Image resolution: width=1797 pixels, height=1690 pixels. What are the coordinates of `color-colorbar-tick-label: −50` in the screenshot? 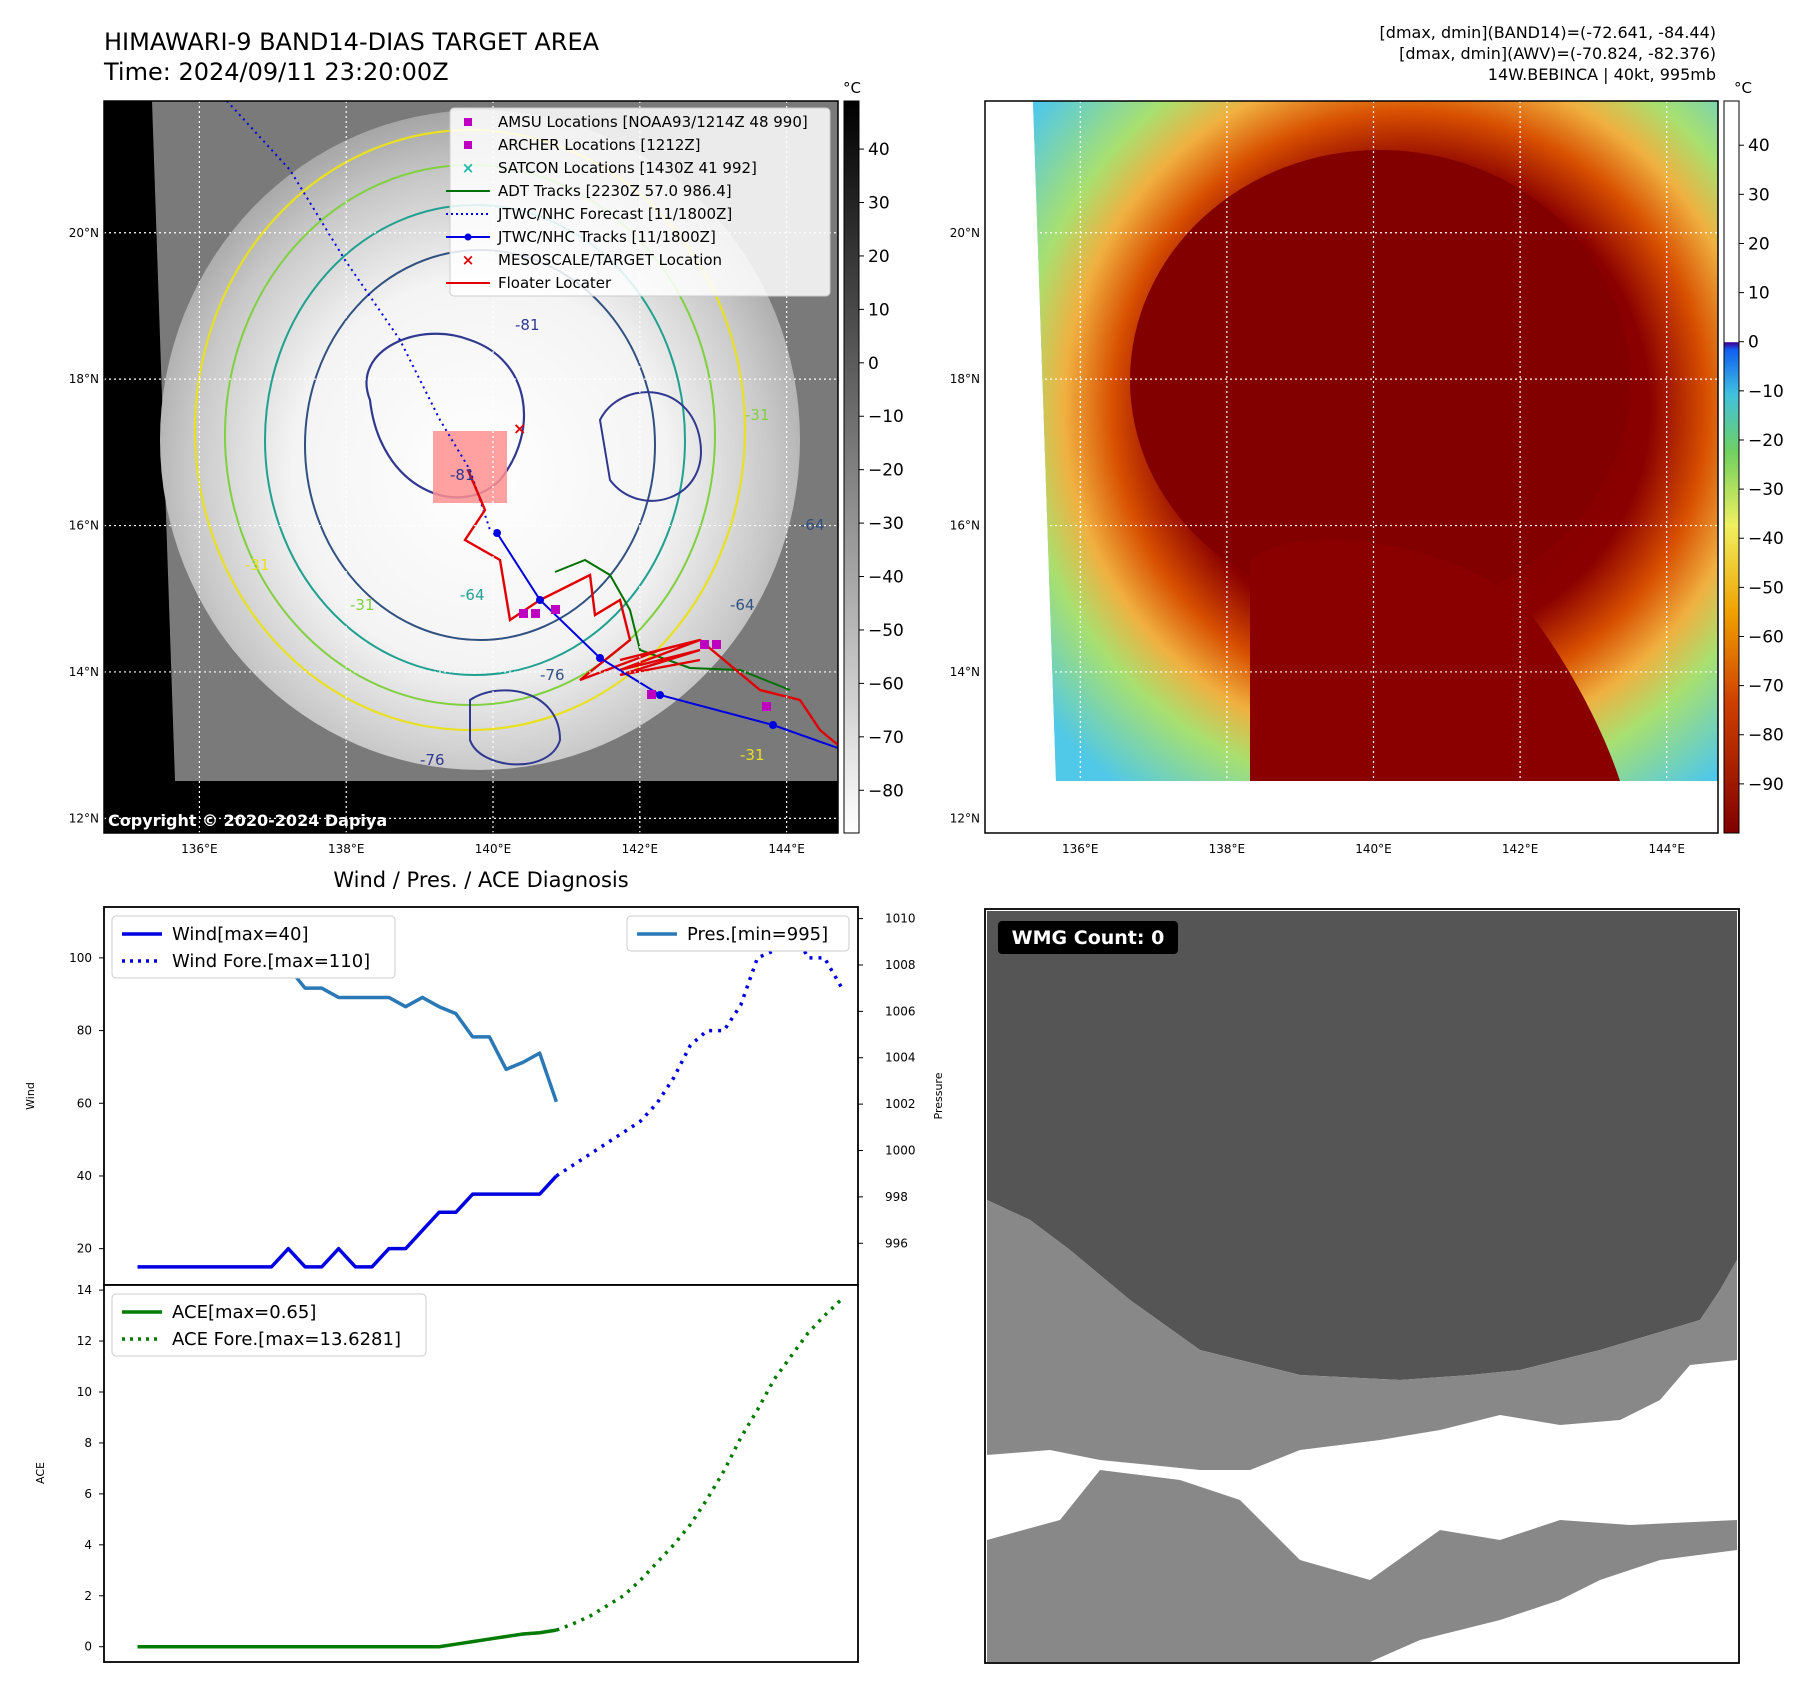 It's located at (1766, 588).